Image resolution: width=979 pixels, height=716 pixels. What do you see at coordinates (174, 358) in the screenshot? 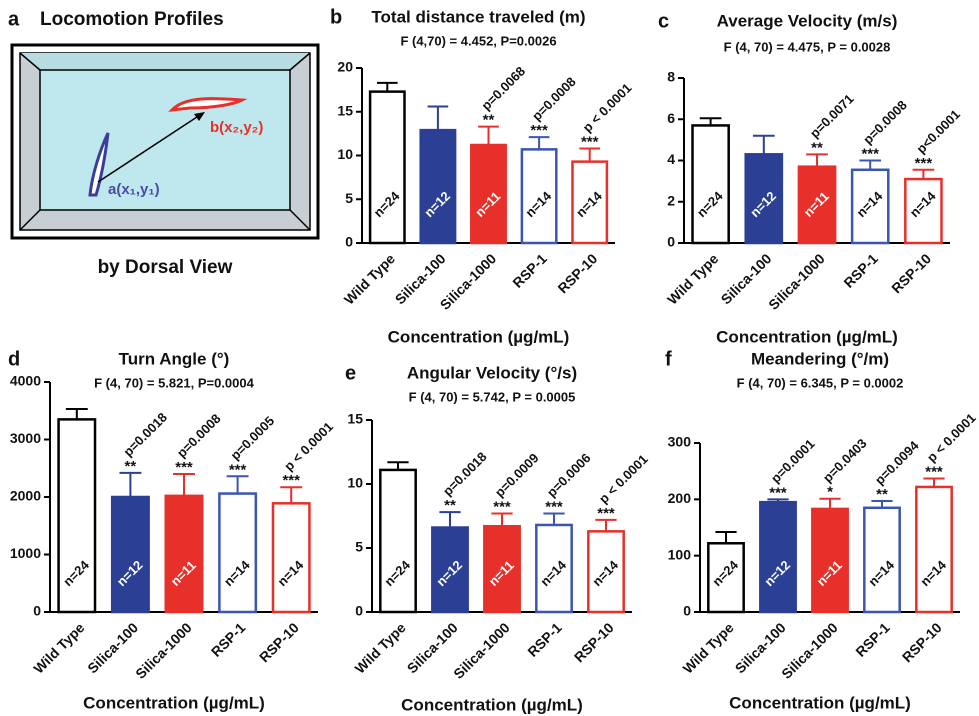
I see `chart-title: Turn Angle (°)` at bounding box center [174, 358].